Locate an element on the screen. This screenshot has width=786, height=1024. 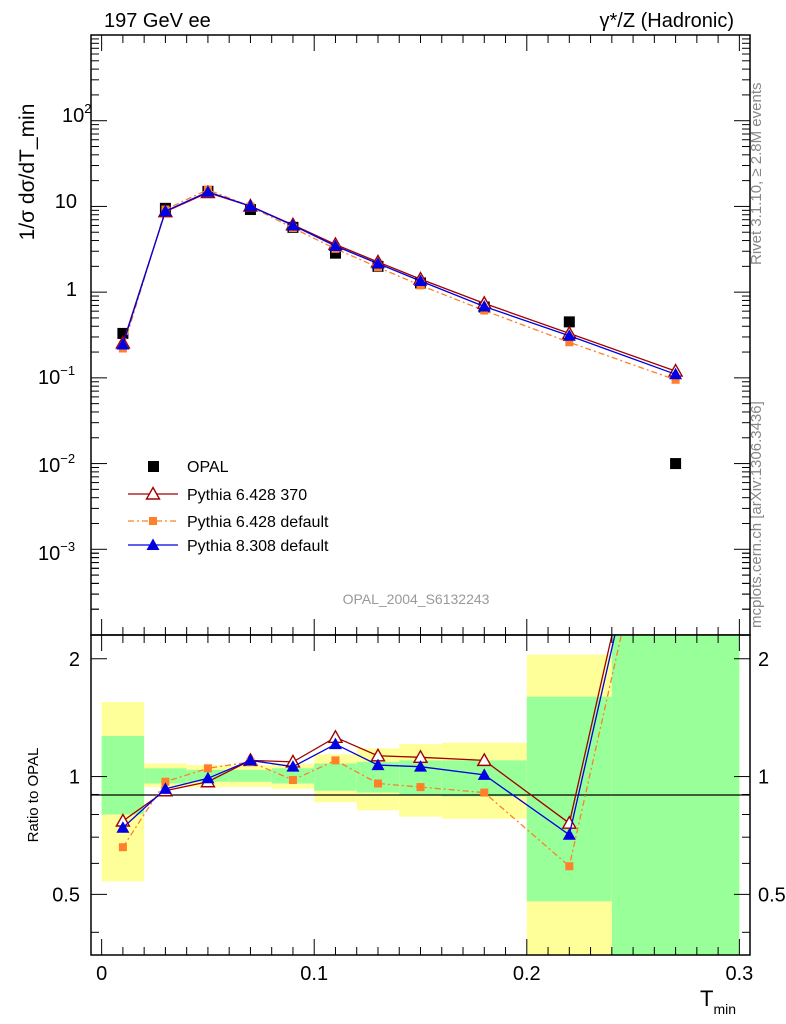
legend-label-pythia6-default: Pythia 6.428 default is located at coordinates (258, 522).